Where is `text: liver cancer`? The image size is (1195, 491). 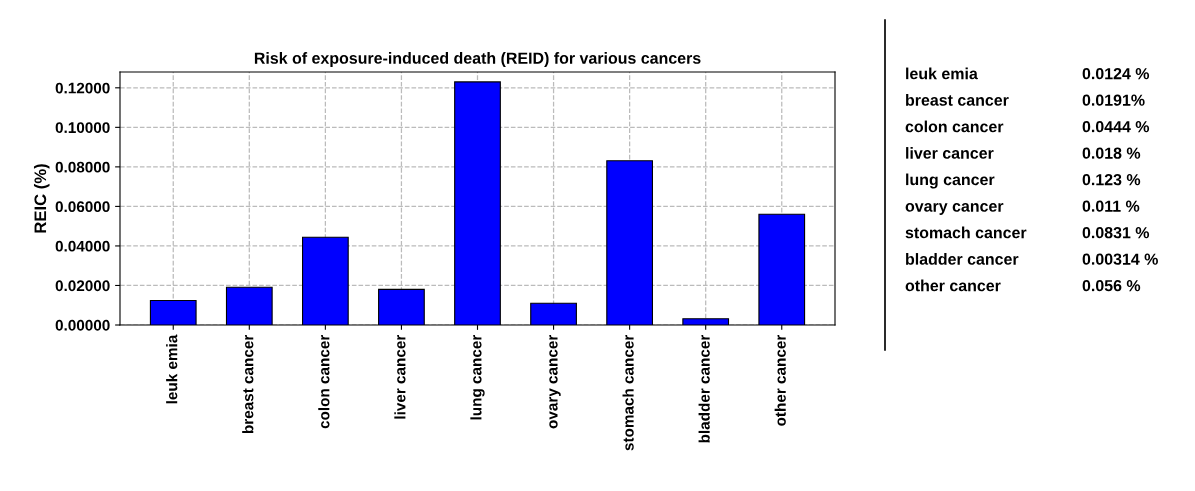
text: liver cancer is located at coordinates (950, 153).